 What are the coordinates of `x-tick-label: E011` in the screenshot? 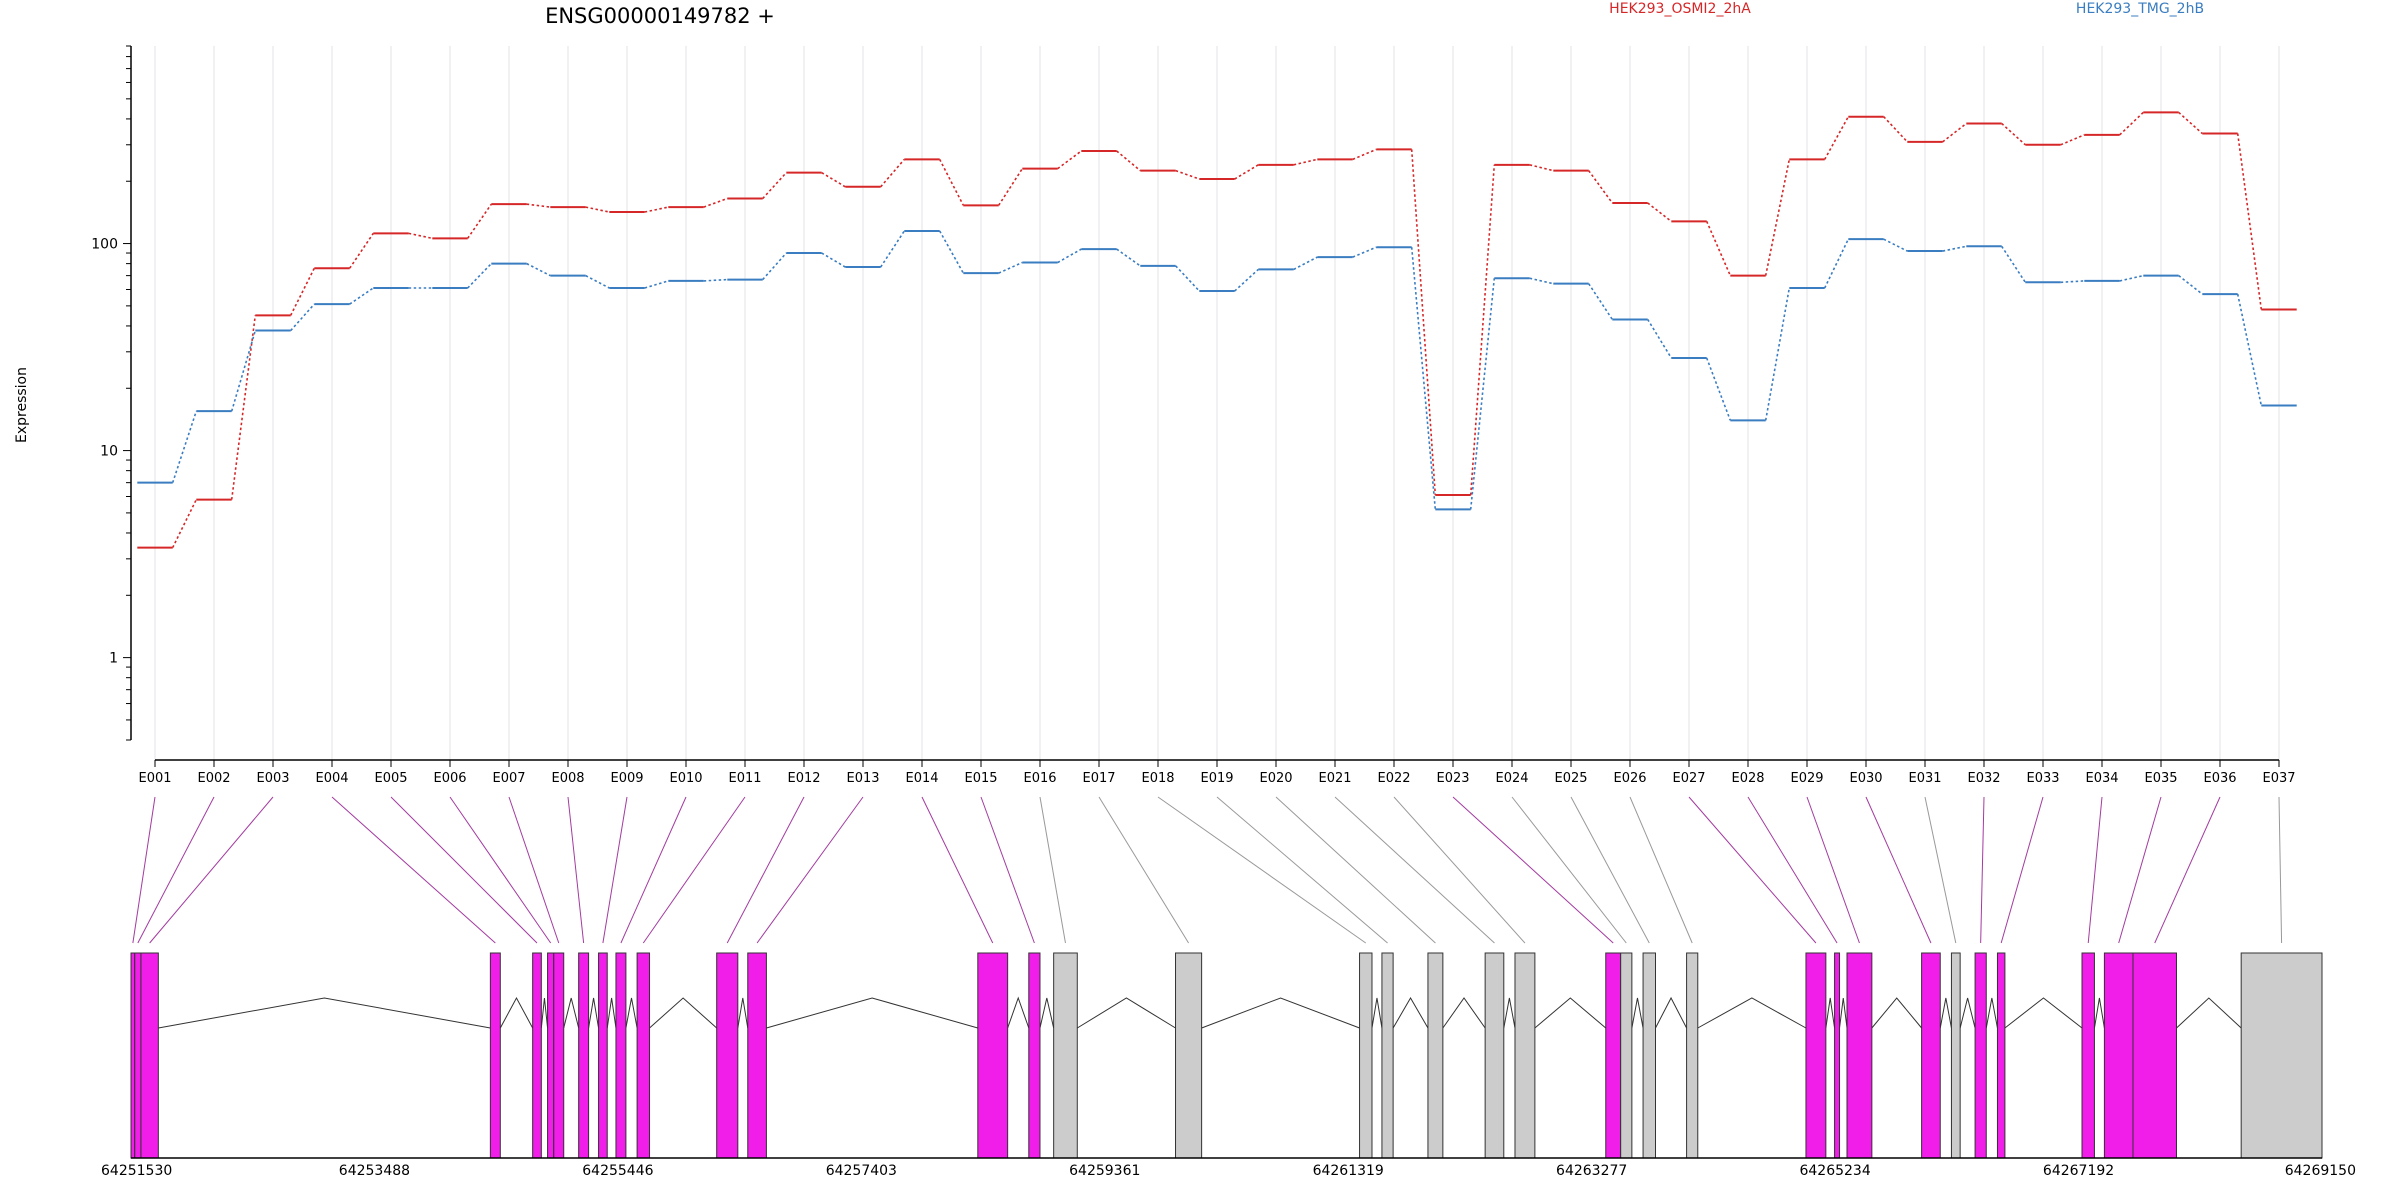 It's located at (744, 778).